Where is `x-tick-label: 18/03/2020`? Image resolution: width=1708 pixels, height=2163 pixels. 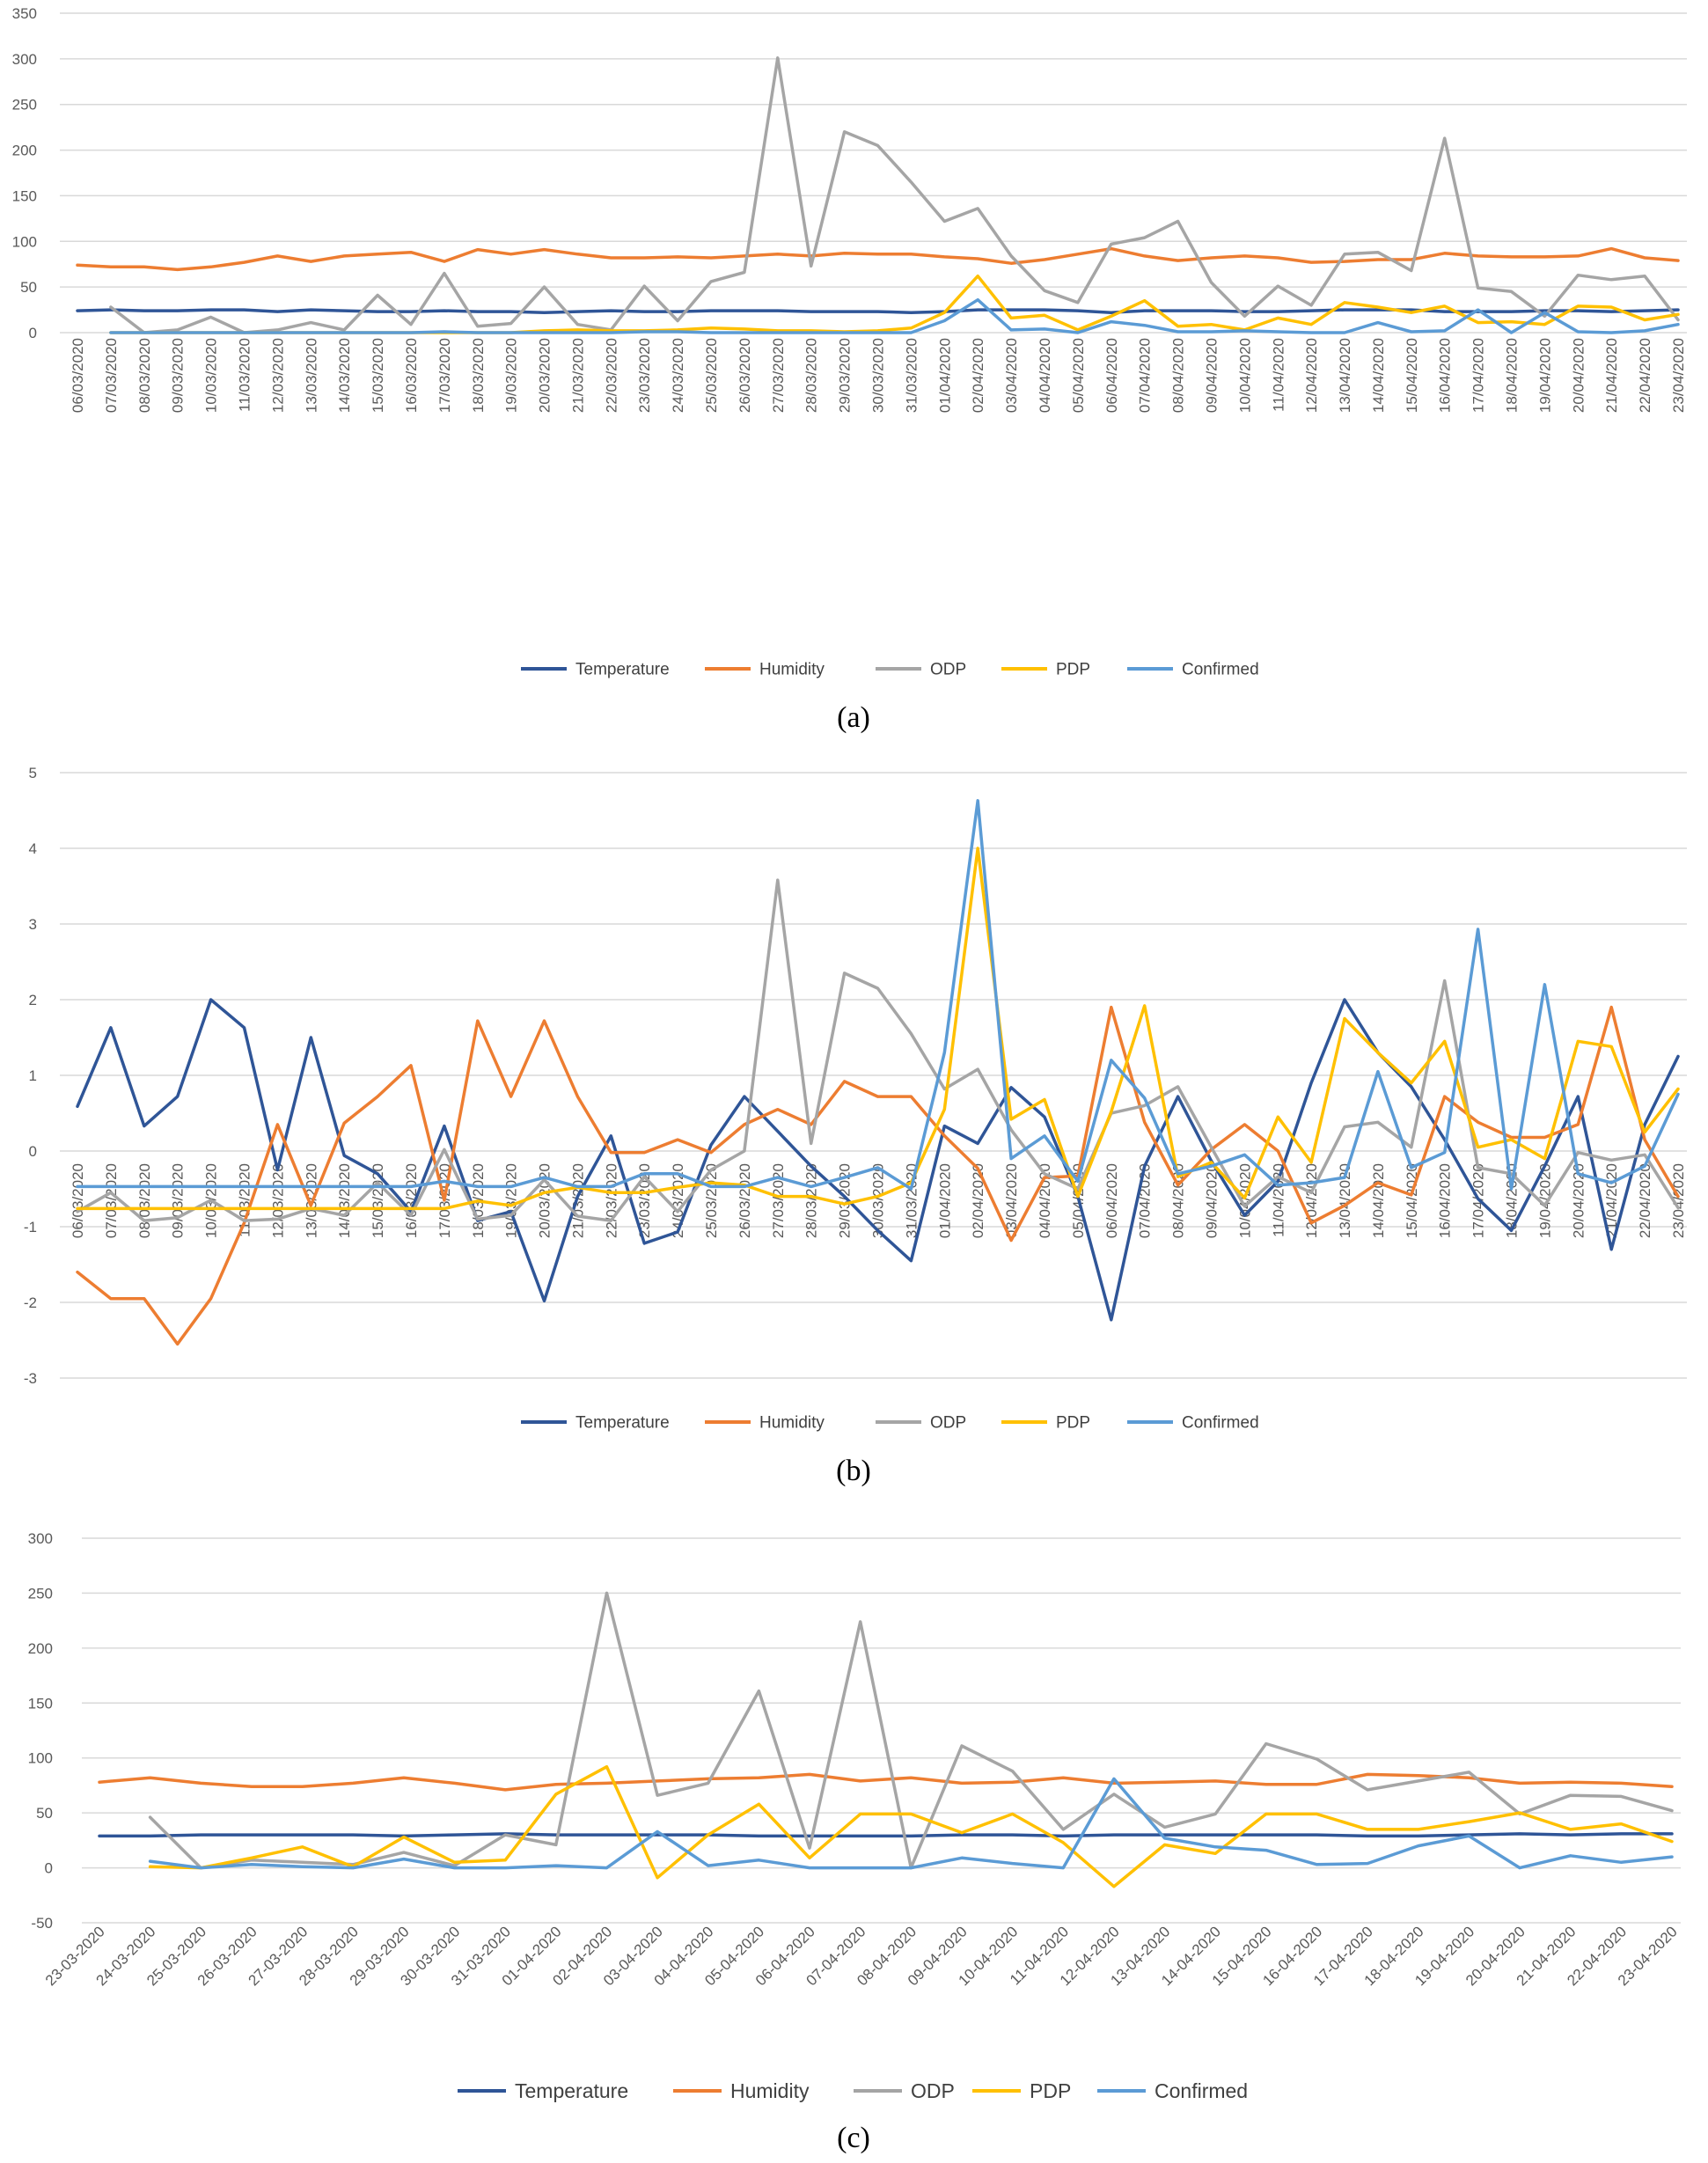
x-tick-label: 18/03/2020 is located at coordinates (478, 375).